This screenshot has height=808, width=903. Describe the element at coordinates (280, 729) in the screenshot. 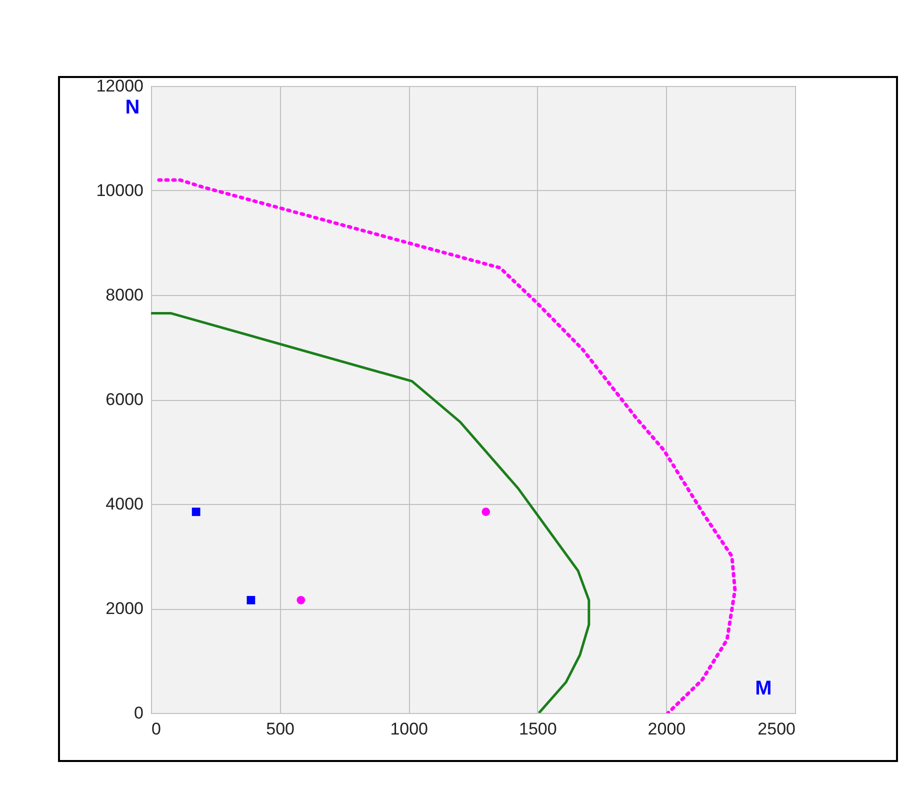

I see `x-tick-label: 500` at that location.